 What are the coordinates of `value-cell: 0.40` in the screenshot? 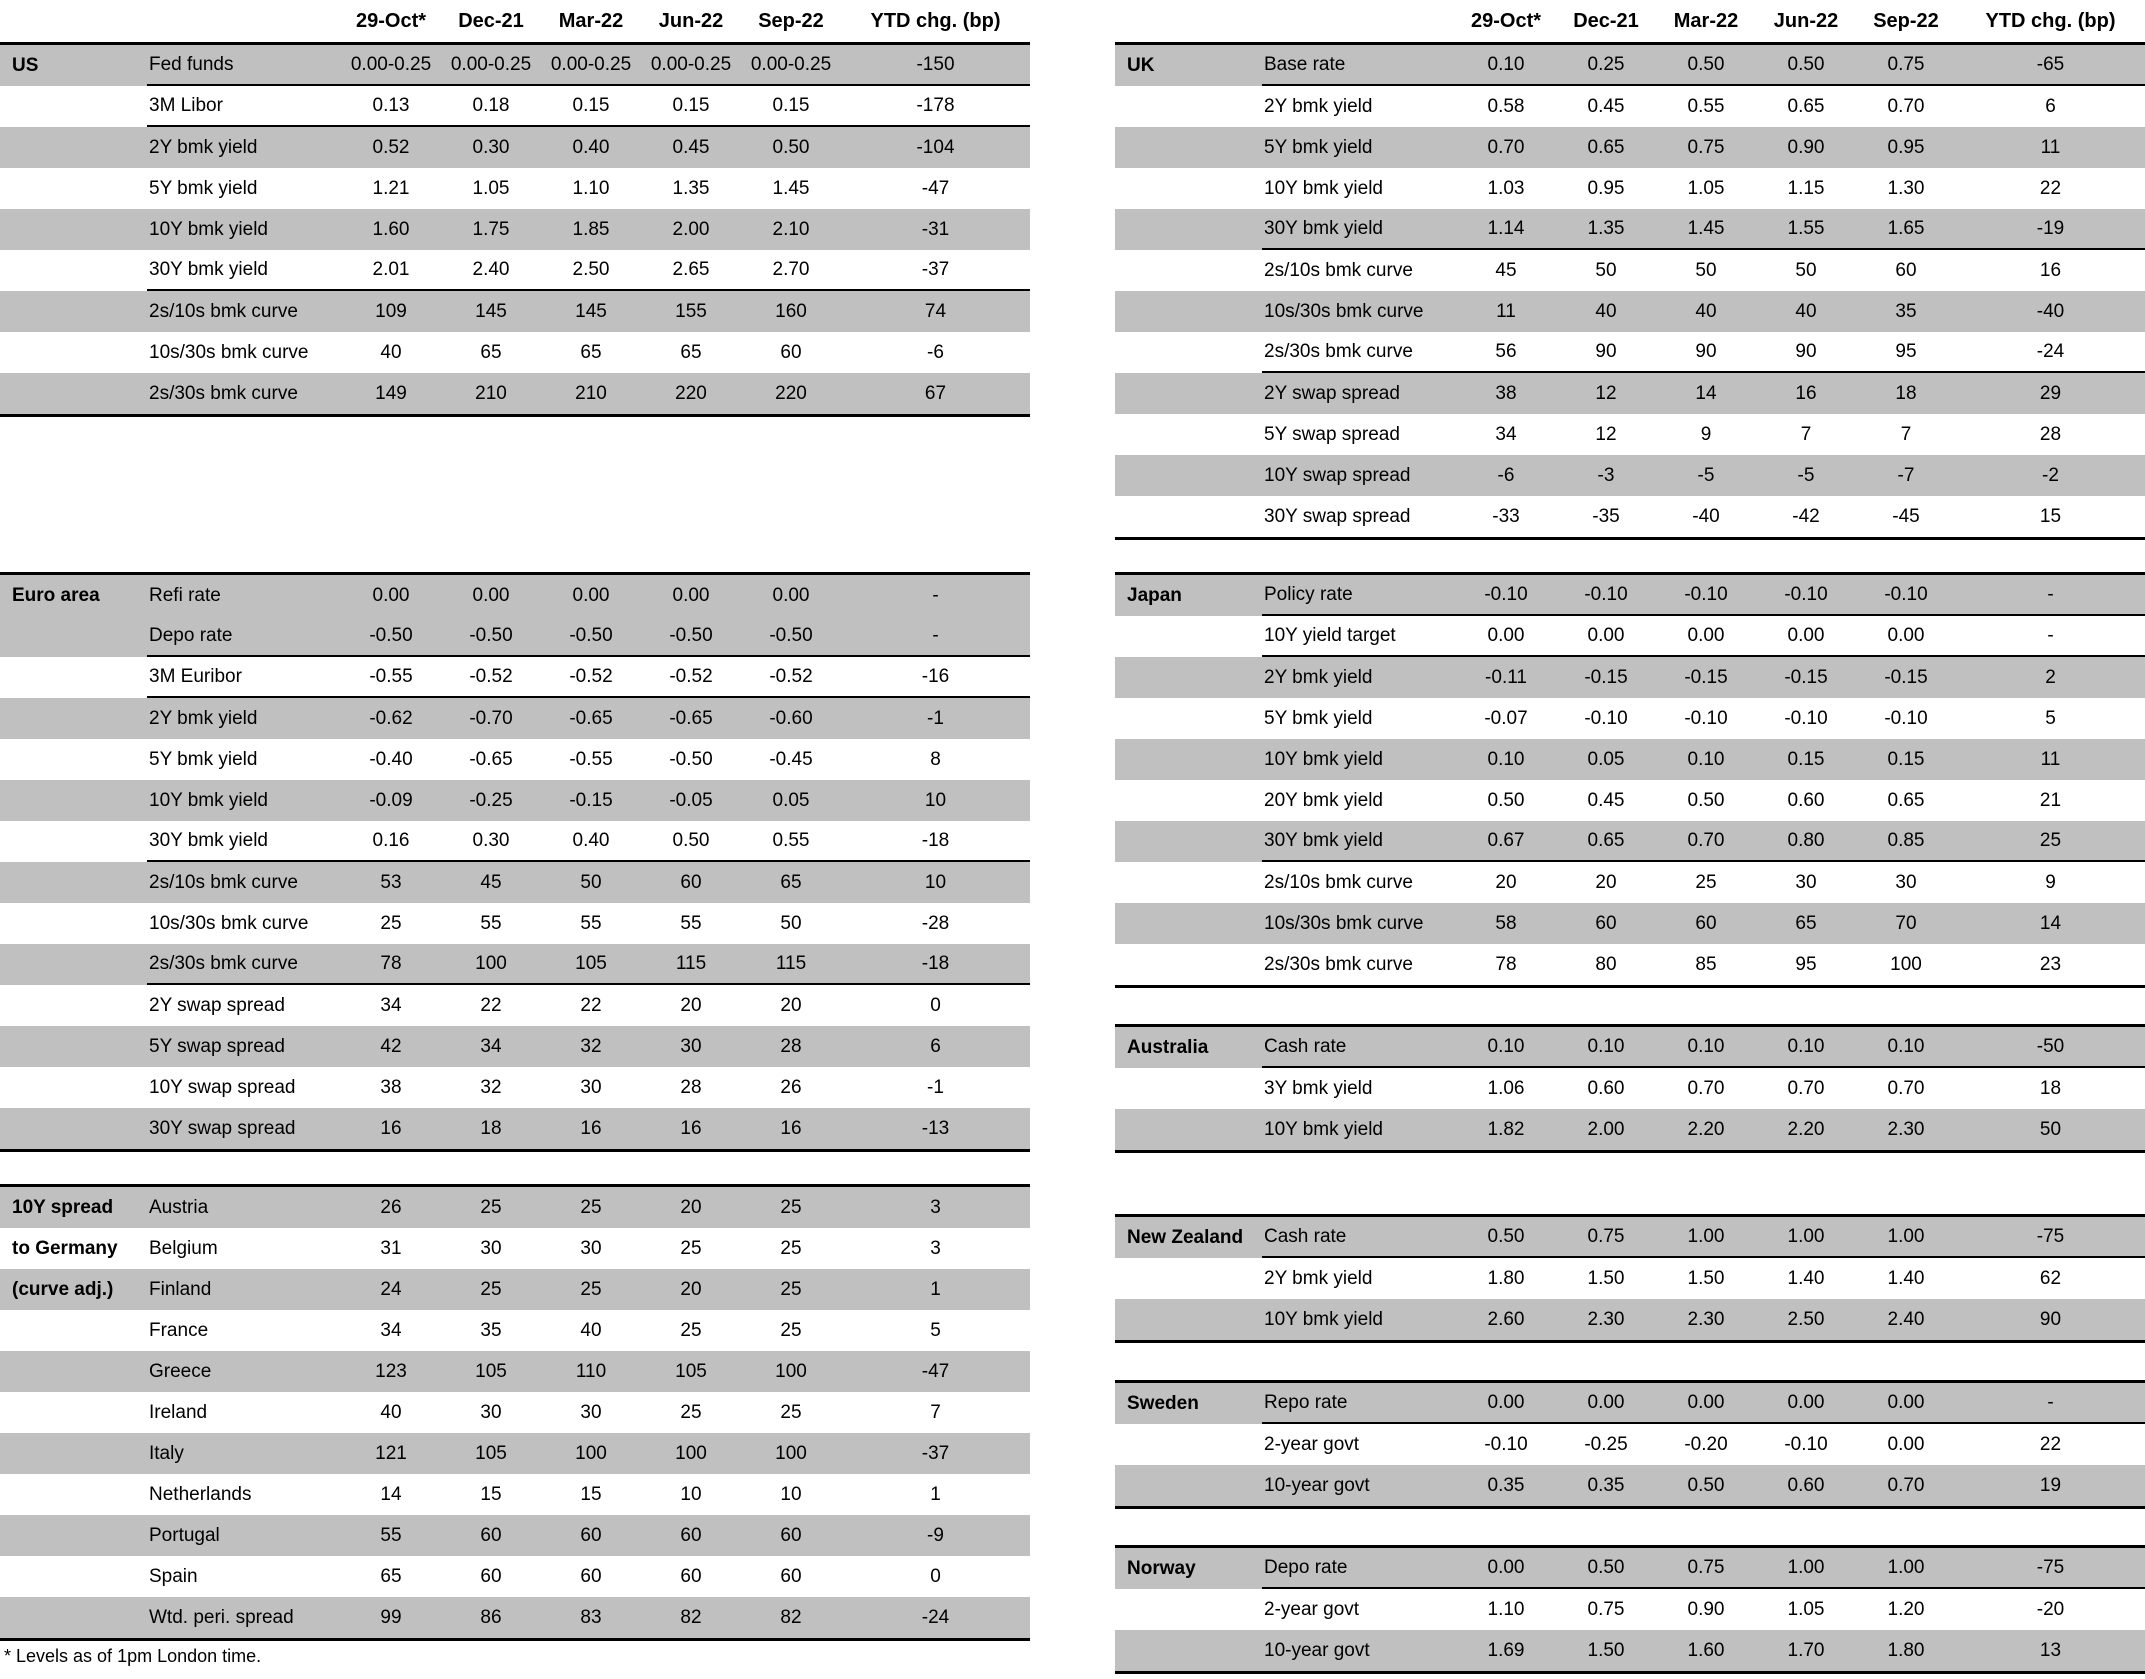 It's located at (591, 841).